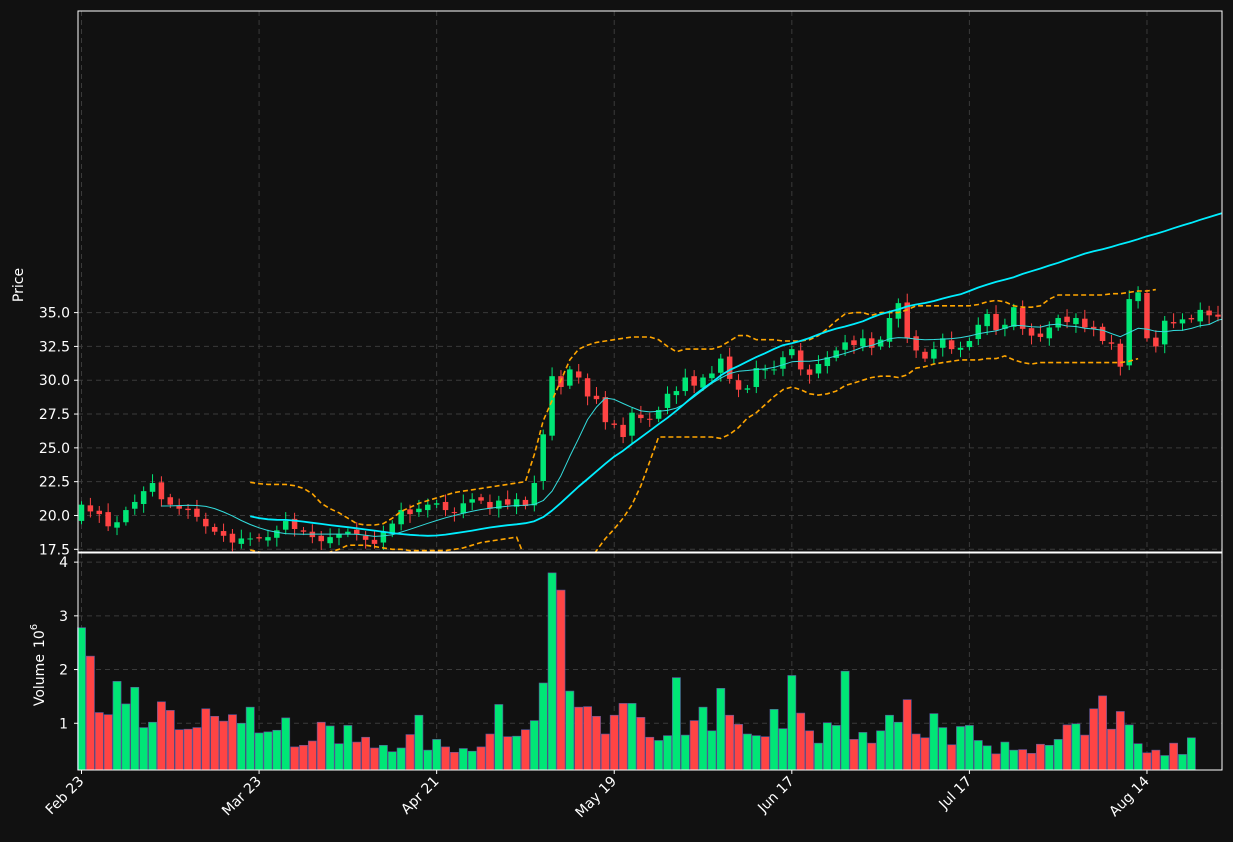  Describe the element at coordinates (34, 627) in the screenshot. I see `volume-exponent-power: 6` at that location.